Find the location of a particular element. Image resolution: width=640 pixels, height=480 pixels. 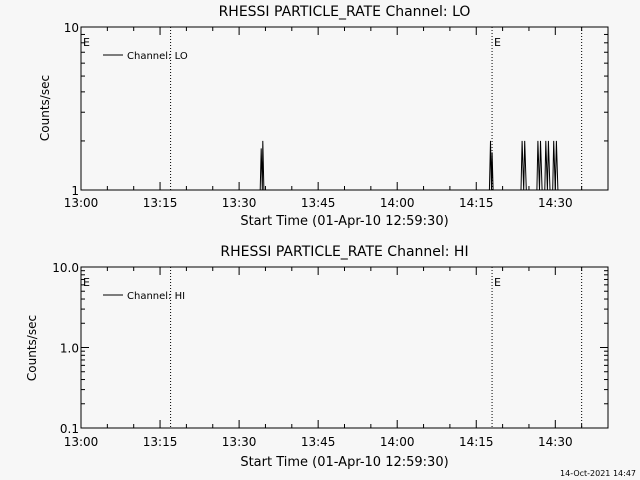

legend-entry: Channel: HI is located at coordinates (156, 296).